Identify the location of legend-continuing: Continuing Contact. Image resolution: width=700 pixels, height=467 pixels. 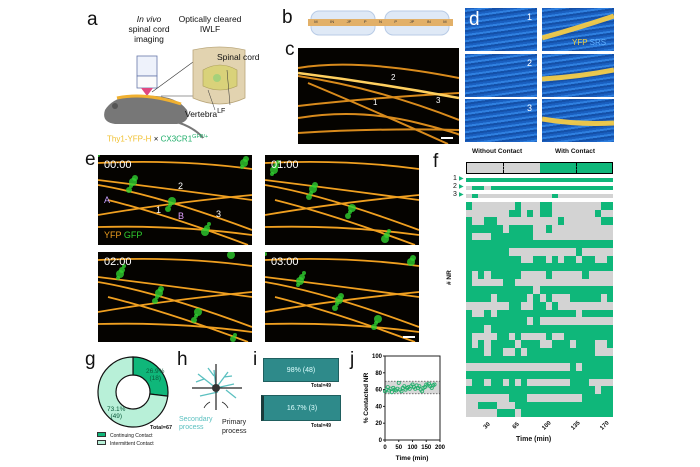
(125, 436).